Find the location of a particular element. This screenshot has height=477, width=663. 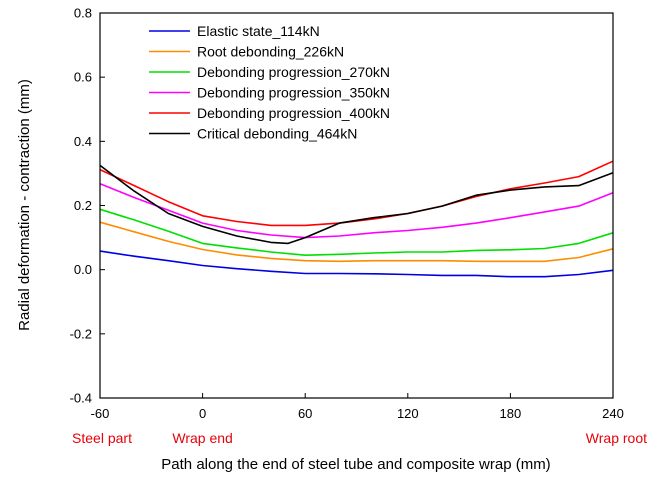

annotation-layer: Steel part Wrap end Wrap root is located at coordinates (359, 438).